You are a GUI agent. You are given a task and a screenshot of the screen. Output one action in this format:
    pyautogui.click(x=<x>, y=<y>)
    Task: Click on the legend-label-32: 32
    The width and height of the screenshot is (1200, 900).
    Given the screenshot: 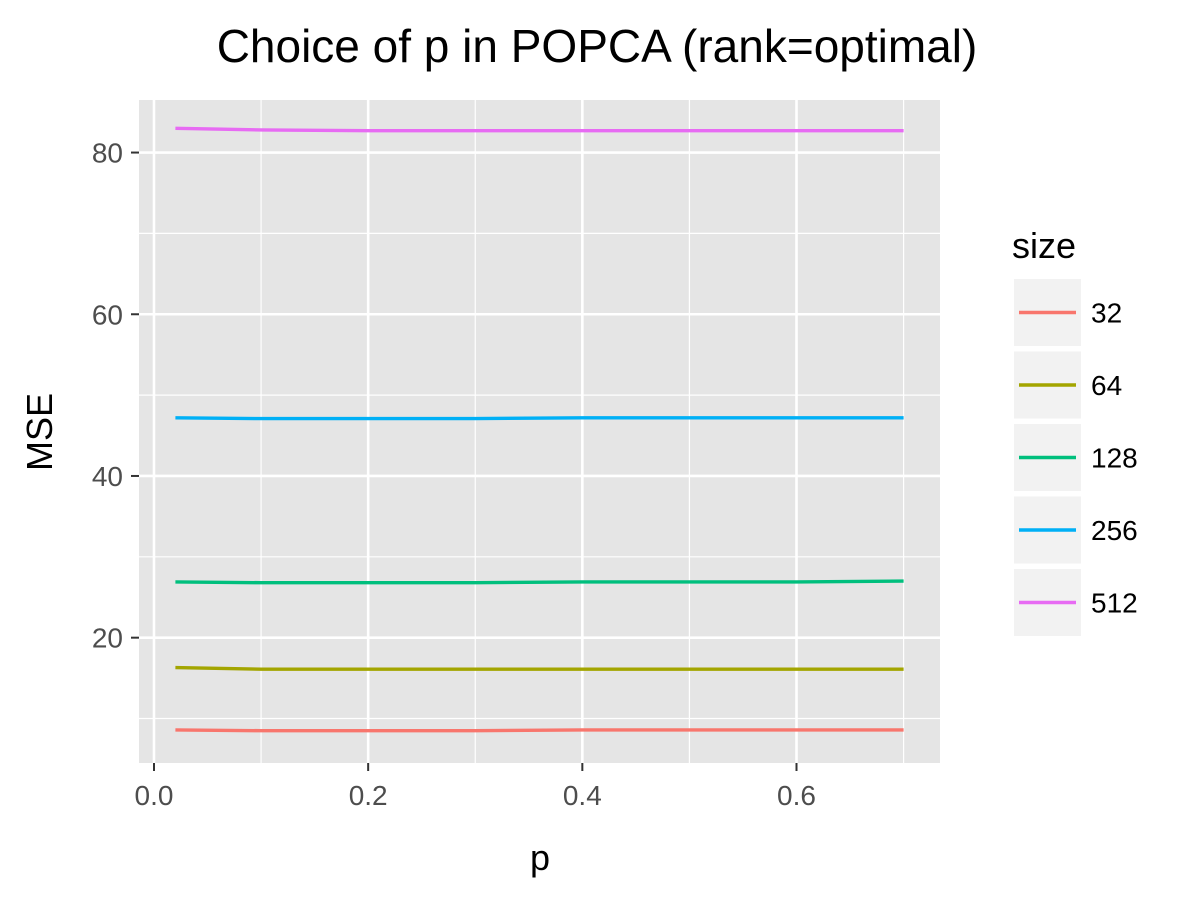 What is the action you would take?
    pyautogui.click(x=1106, y=313)
    